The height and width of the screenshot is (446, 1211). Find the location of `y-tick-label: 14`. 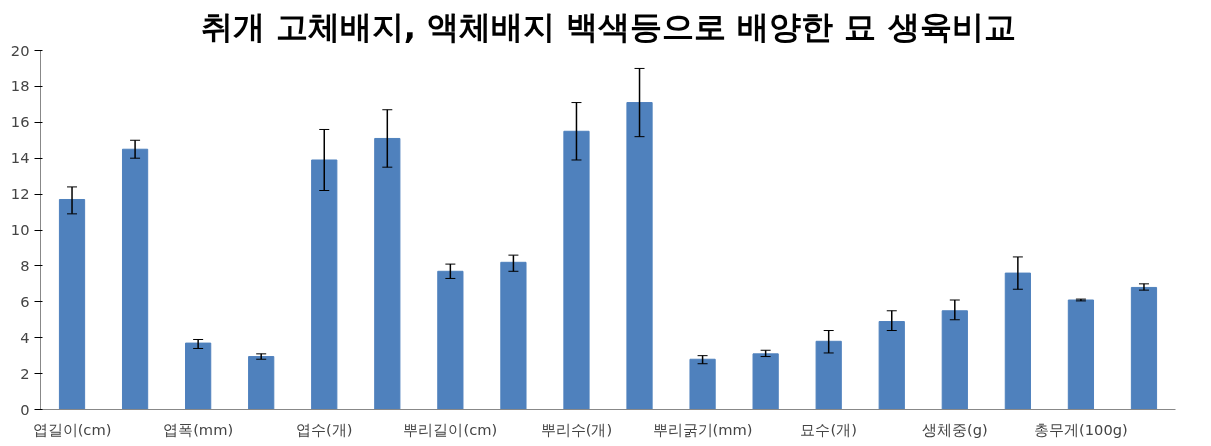

y-tick-label: 14 is located at coordinates (20, 158).